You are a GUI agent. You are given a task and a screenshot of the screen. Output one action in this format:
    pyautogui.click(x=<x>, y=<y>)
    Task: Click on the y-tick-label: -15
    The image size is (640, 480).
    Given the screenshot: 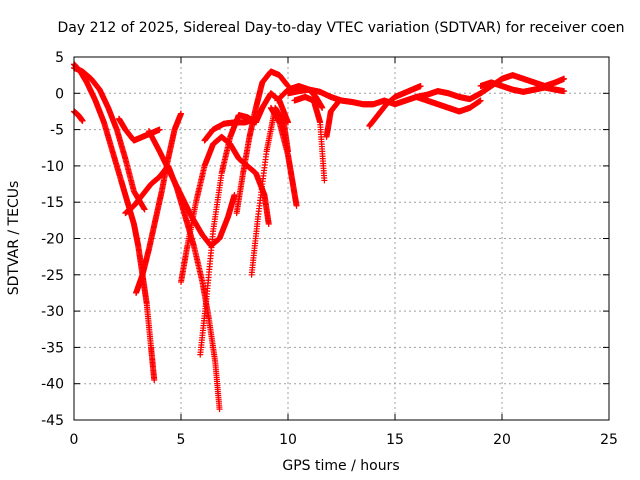 What is the action you would take?
    pyautogui.click(x=52, y=203)
    